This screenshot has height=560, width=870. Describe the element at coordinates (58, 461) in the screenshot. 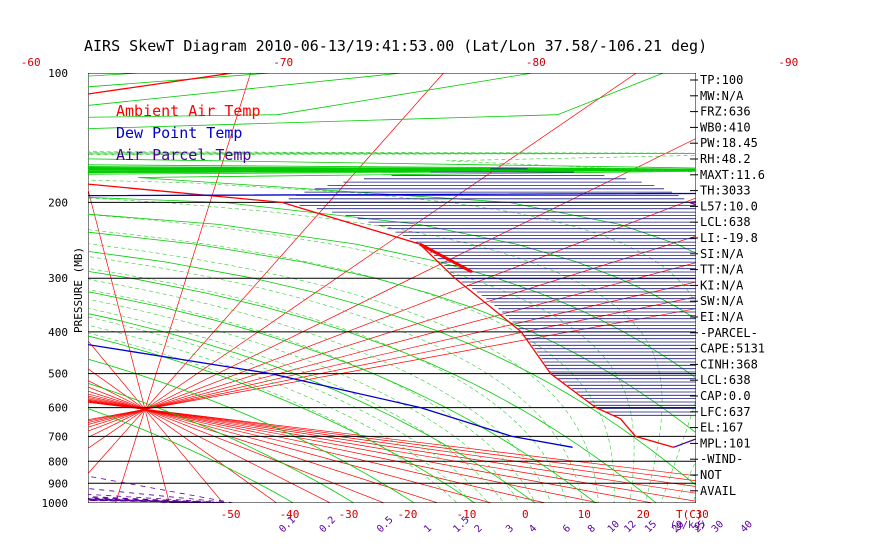

I see `pressure-tick-label: 800` at that location.